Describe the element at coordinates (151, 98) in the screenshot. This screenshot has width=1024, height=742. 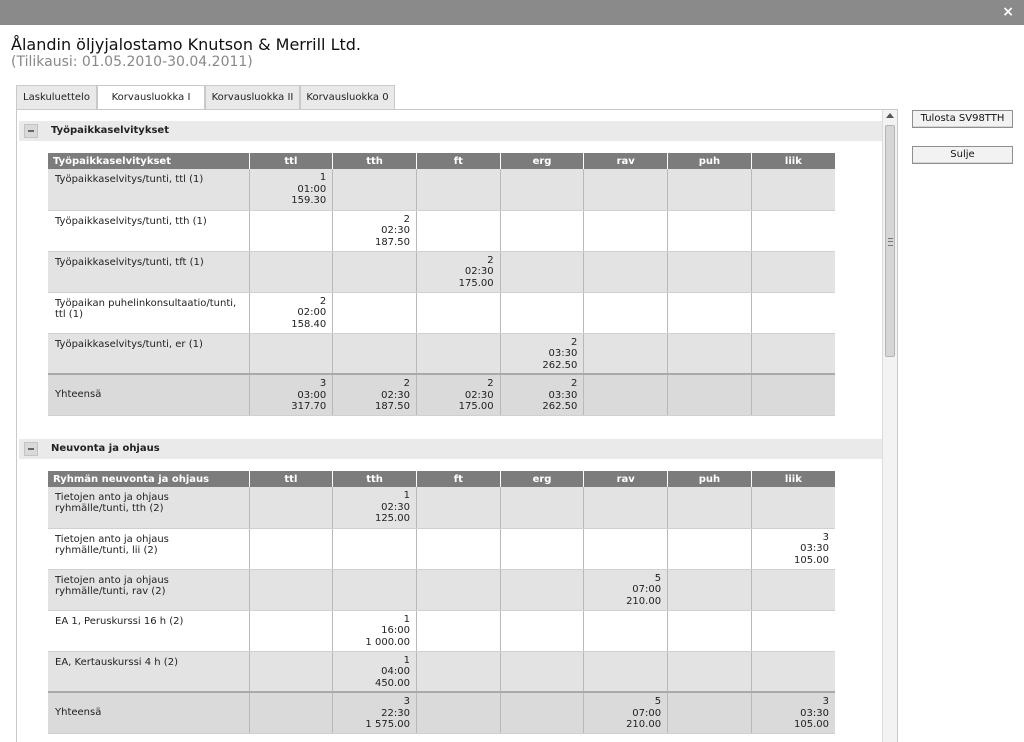
I see `tab-korvausluokka-i: Korvausluokka I` at that location.